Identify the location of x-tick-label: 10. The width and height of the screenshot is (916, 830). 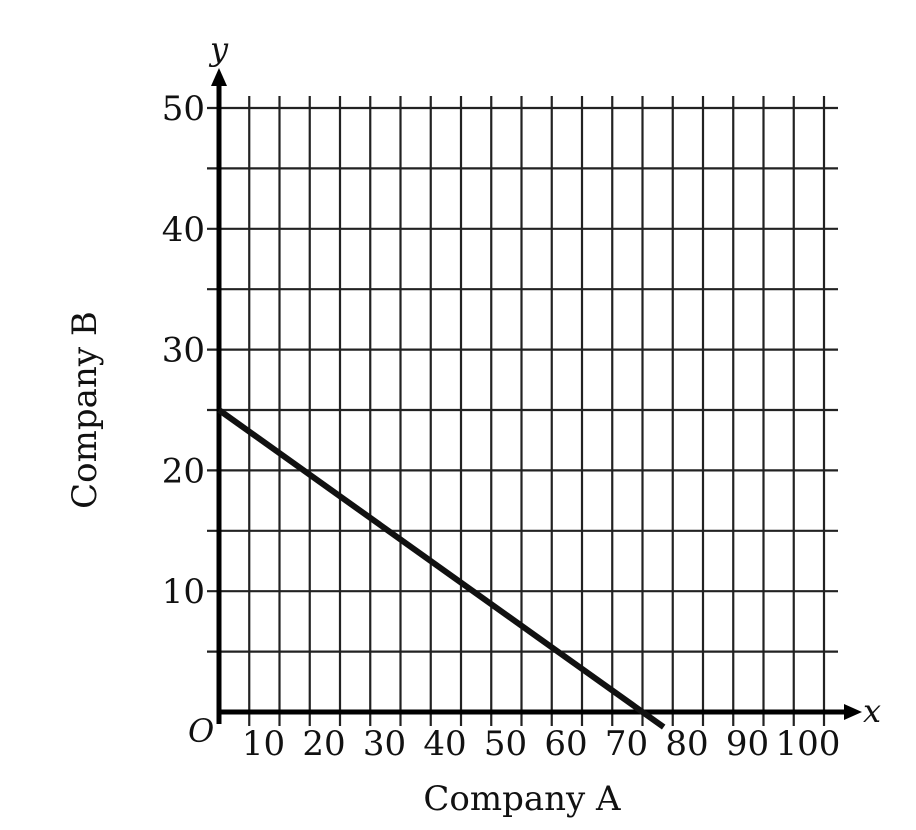
(263, 744).